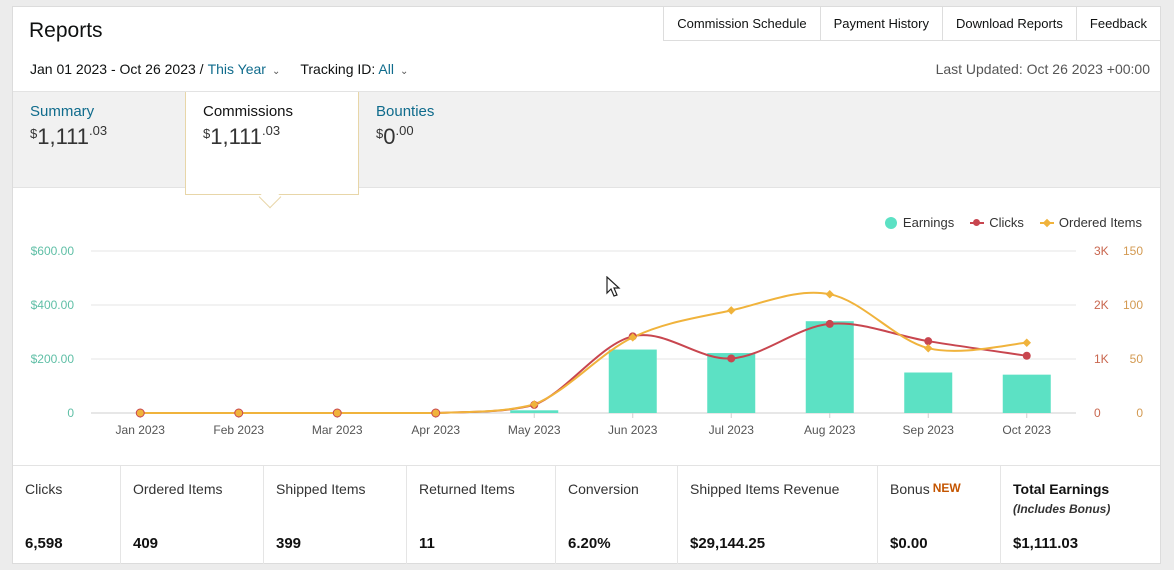  What do you see at coordinates (765, 489) in the screenshot?
I see `stat-label: Shipped Items Revenue` at bounding box center [765, 489].